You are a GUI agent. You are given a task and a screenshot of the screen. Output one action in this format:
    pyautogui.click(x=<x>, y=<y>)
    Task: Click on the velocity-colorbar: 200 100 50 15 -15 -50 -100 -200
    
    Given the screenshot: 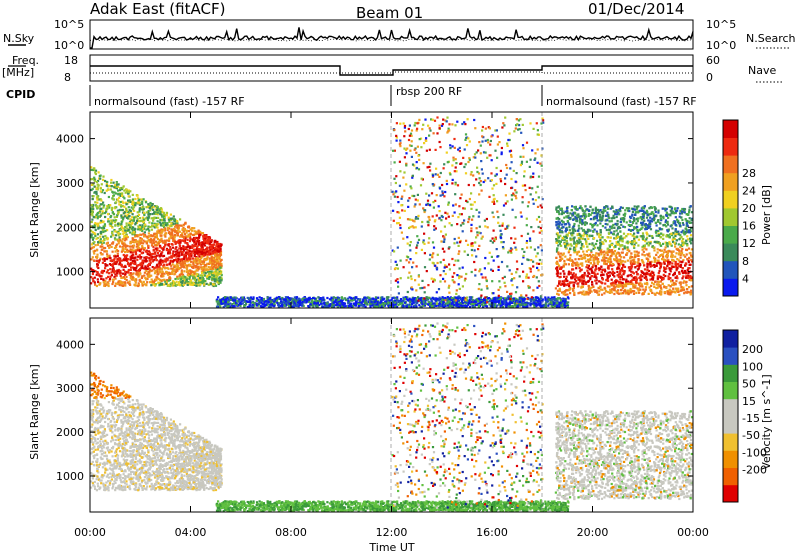 What is the action you would take?
    pyautogui.click(x=744, y=416)
    